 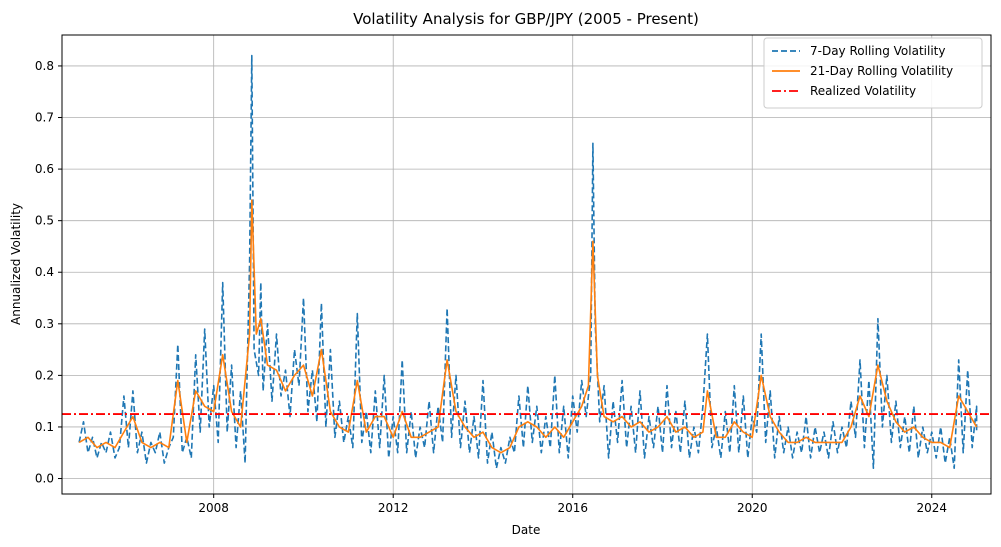 I want to click on x-tick-label: 2008, so click(x=213, y=508).